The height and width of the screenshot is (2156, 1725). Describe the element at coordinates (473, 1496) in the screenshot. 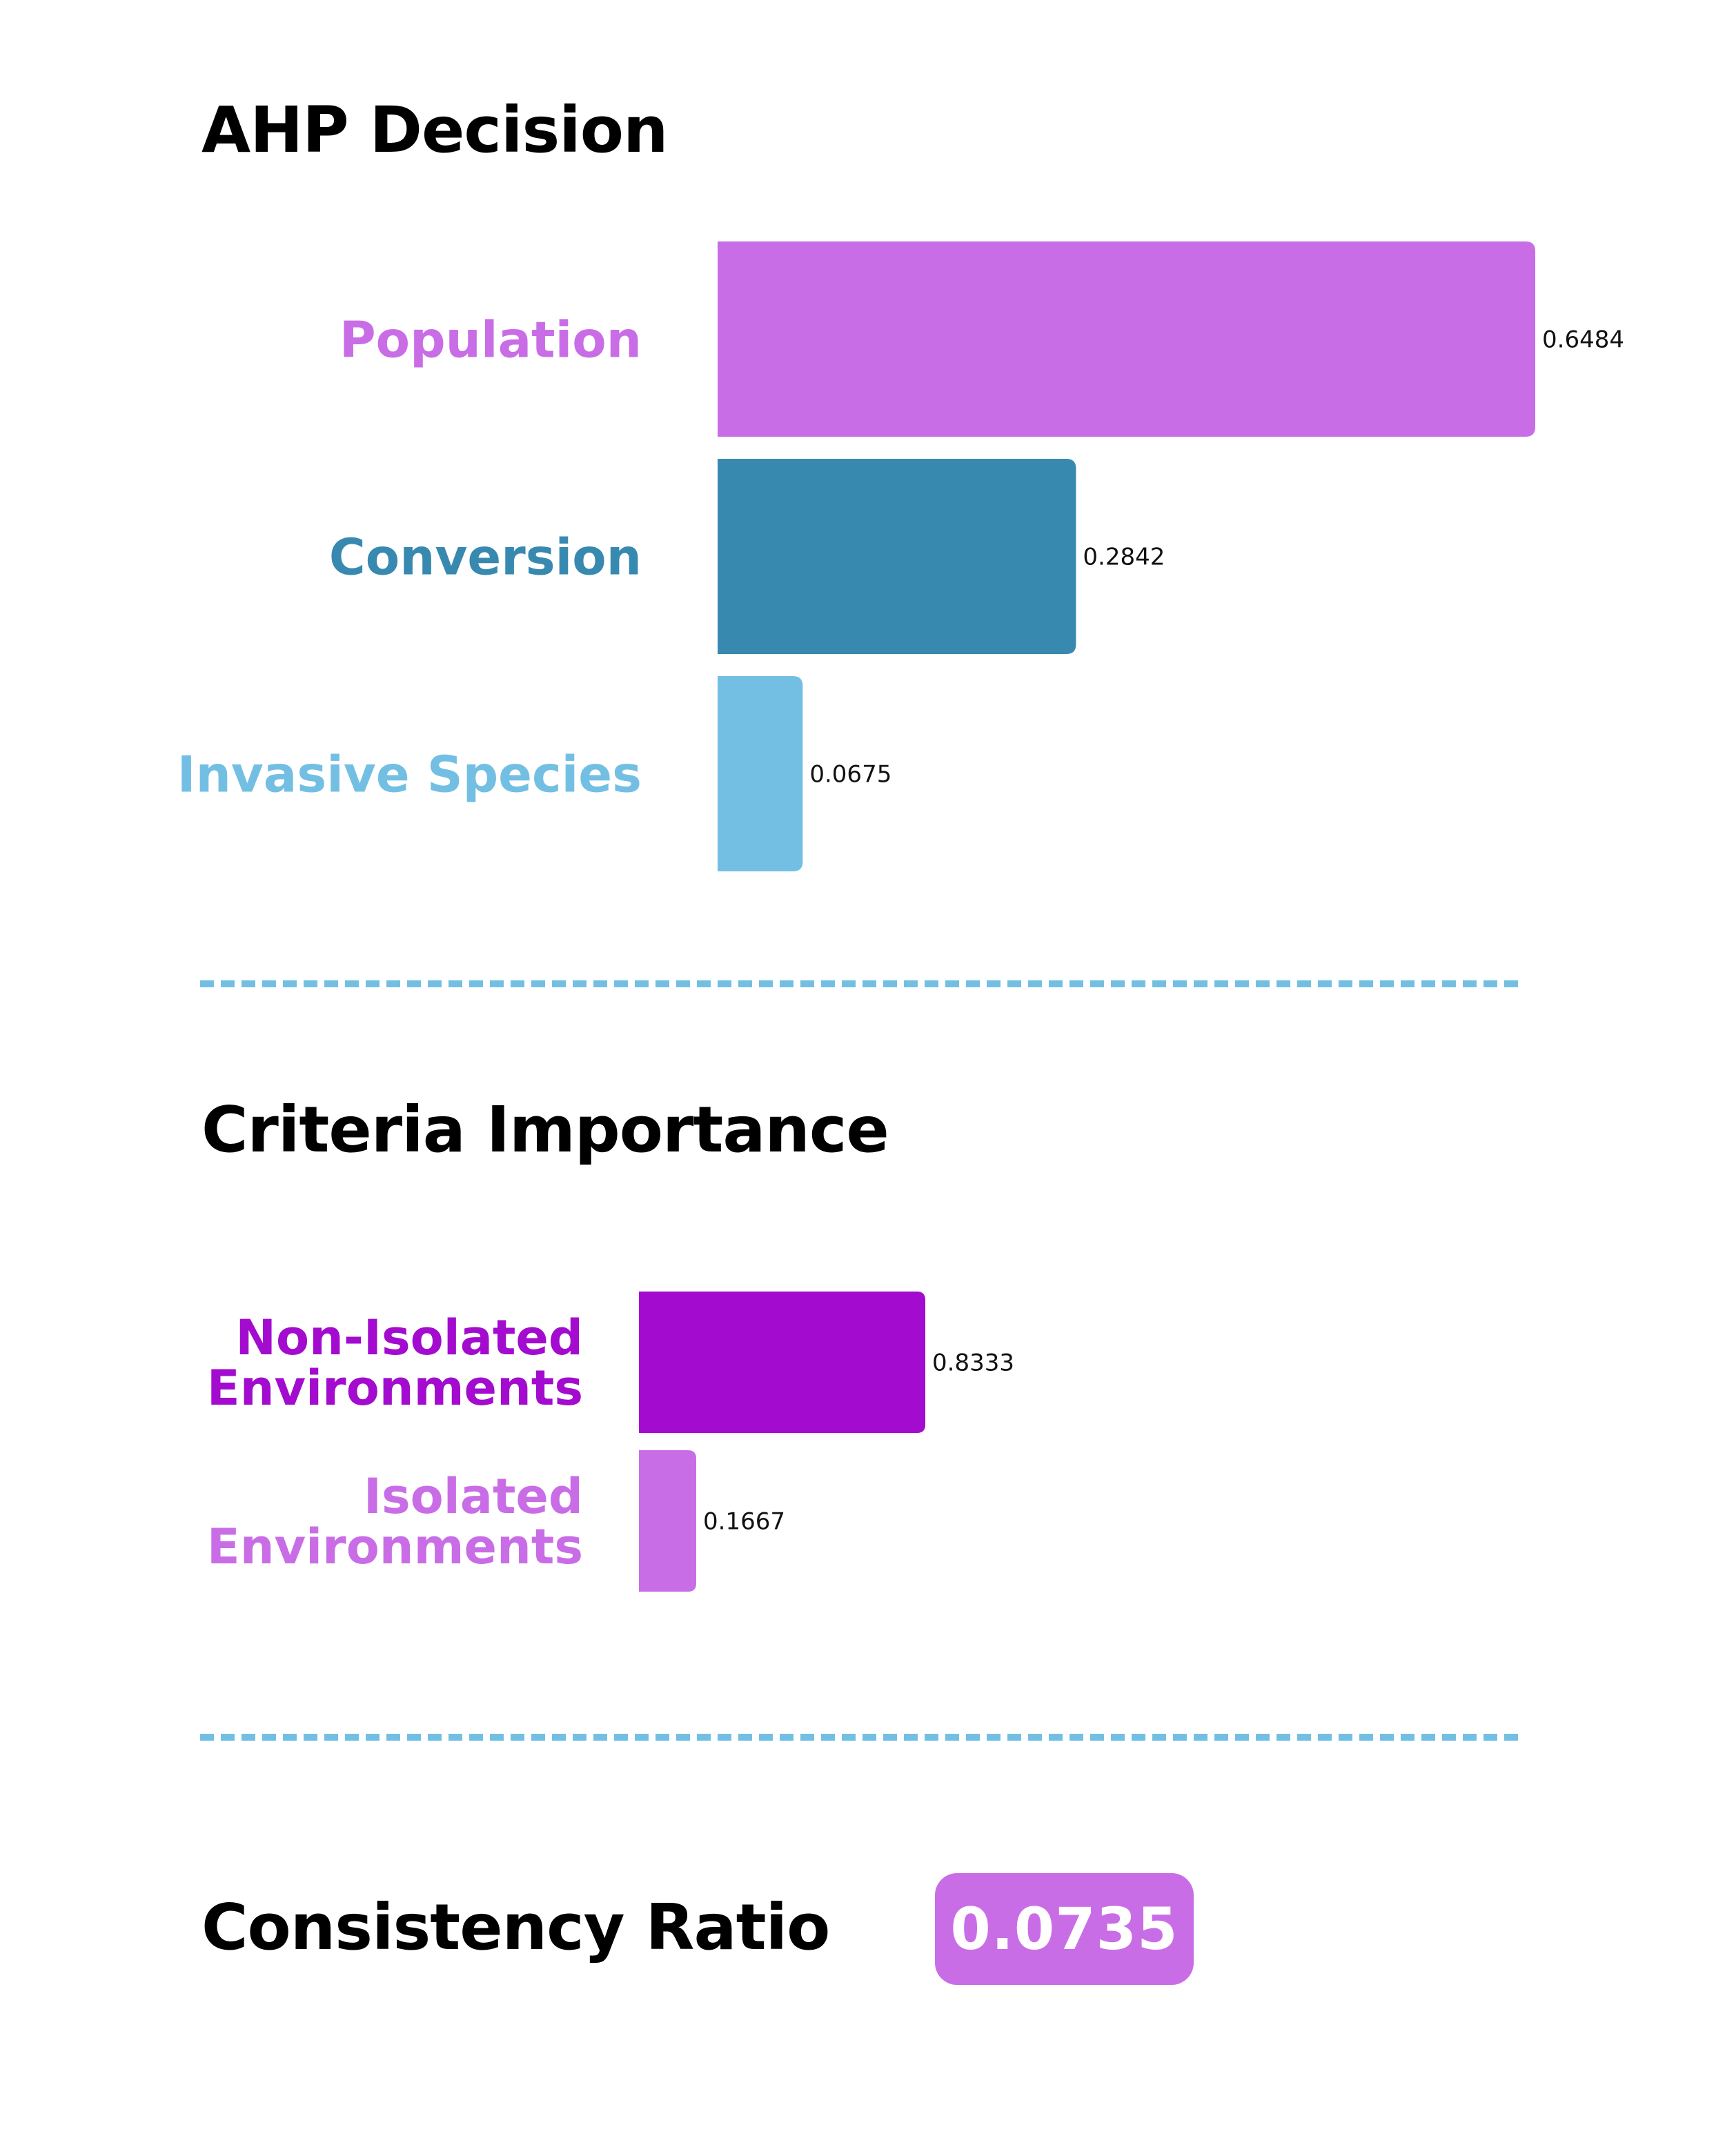

I see `category-label-1-line-0: Isolated` at that location.